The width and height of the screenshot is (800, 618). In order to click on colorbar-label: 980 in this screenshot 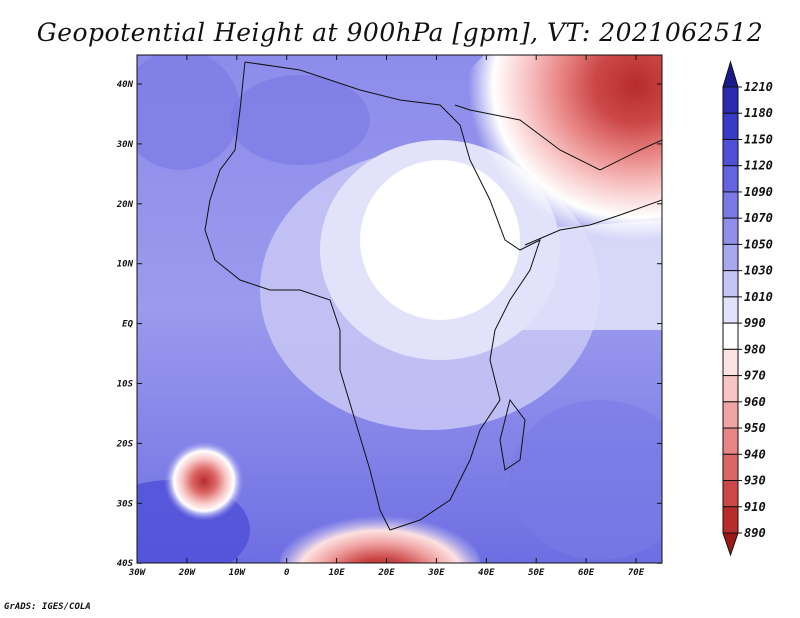, I will do `click(755, 349)`.